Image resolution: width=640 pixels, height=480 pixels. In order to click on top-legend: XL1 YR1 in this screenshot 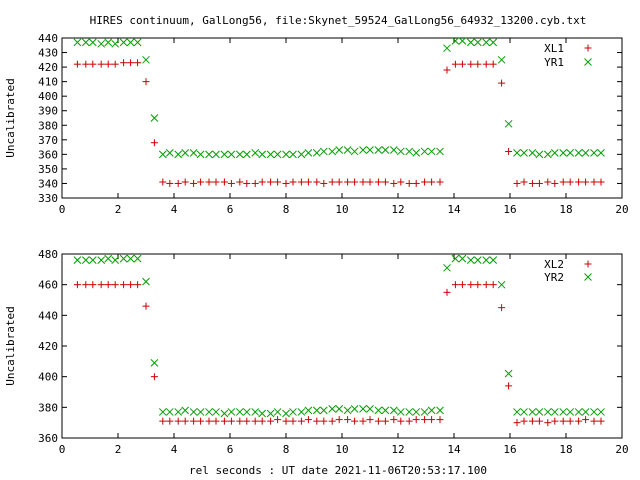, I will do `click(568, 55)`.